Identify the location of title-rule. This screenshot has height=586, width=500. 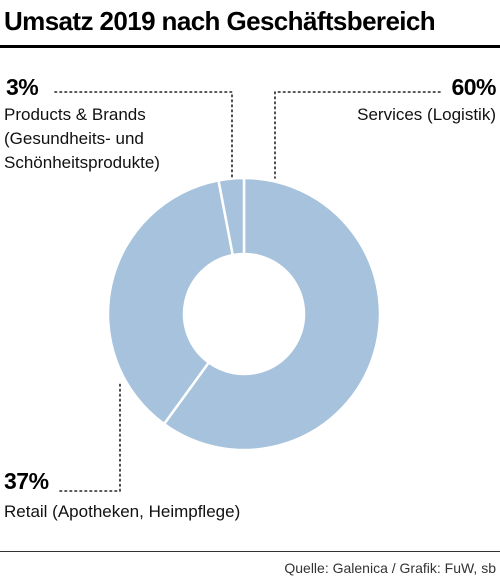
(250, 46).